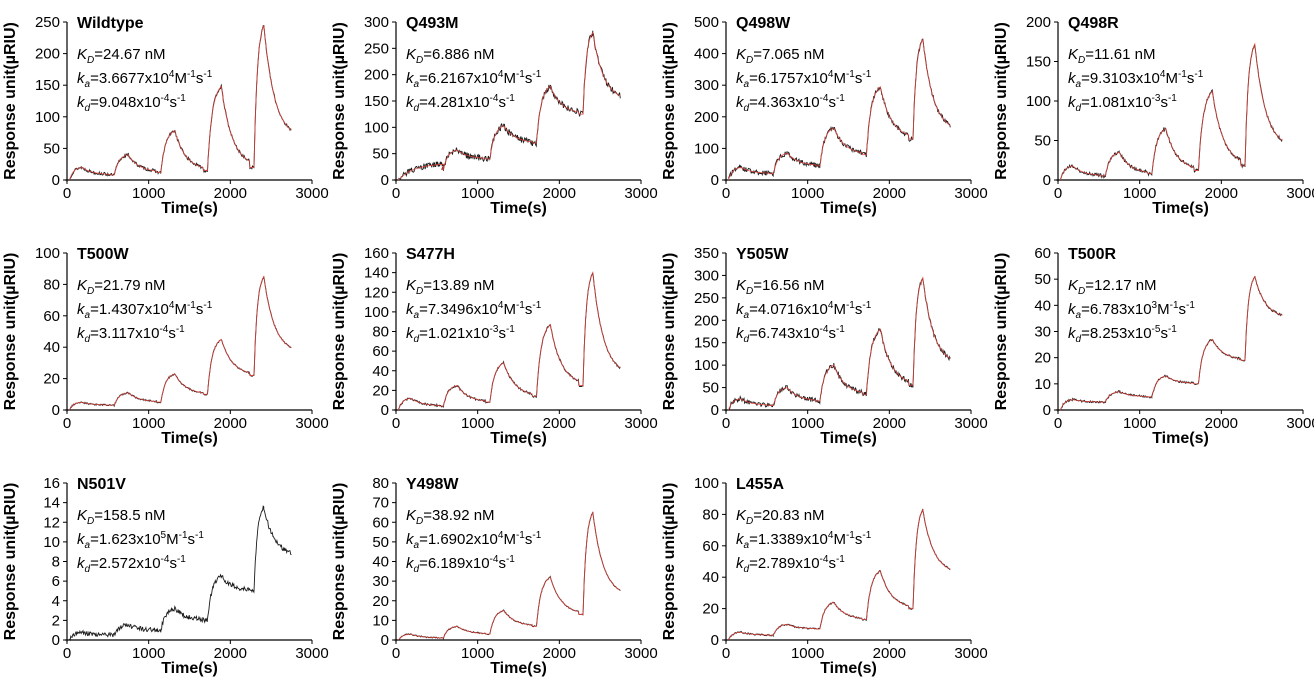  Describe the element at coordinates (790, 103) in the screenshot. I see `annotation-koff: kd=4.363x10-4s-1` at that location.